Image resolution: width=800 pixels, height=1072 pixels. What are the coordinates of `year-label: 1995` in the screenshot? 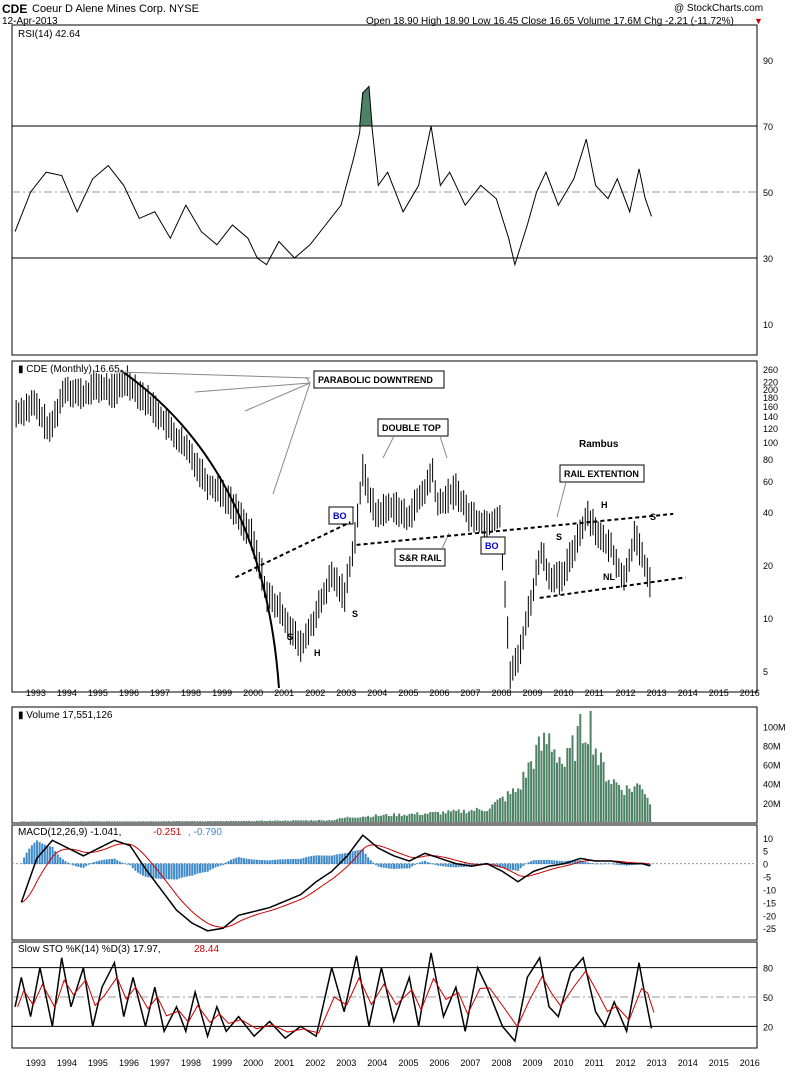 It's located at (98, 1063).